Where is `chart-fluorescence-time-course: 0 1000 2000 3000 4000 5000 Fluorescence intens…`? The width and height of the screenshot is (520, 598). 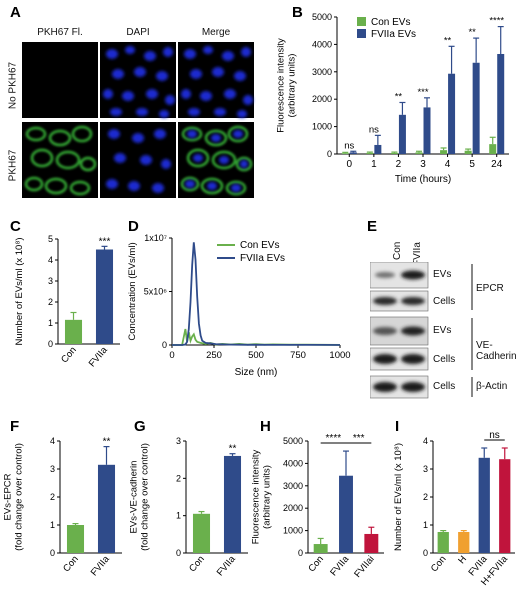 chart-fluorescence-time-course: 0 1000 2000 3000 4000 5000 Fluorescence intens… is located at coordinates (392, 98).